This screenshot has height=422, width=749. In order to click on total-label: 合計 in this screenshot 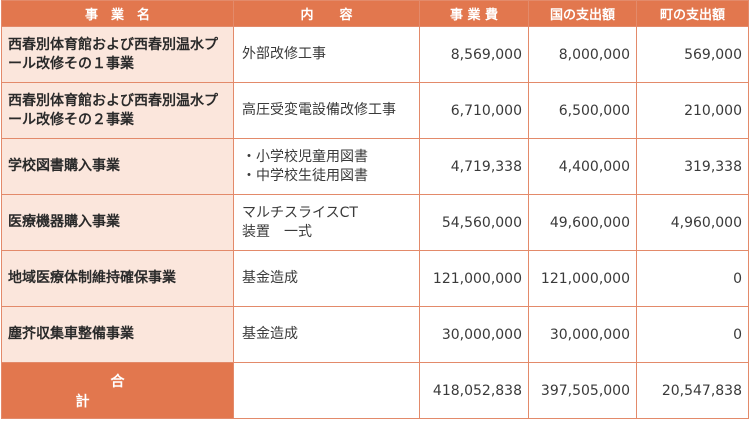, I will do `click(117, 390)`.